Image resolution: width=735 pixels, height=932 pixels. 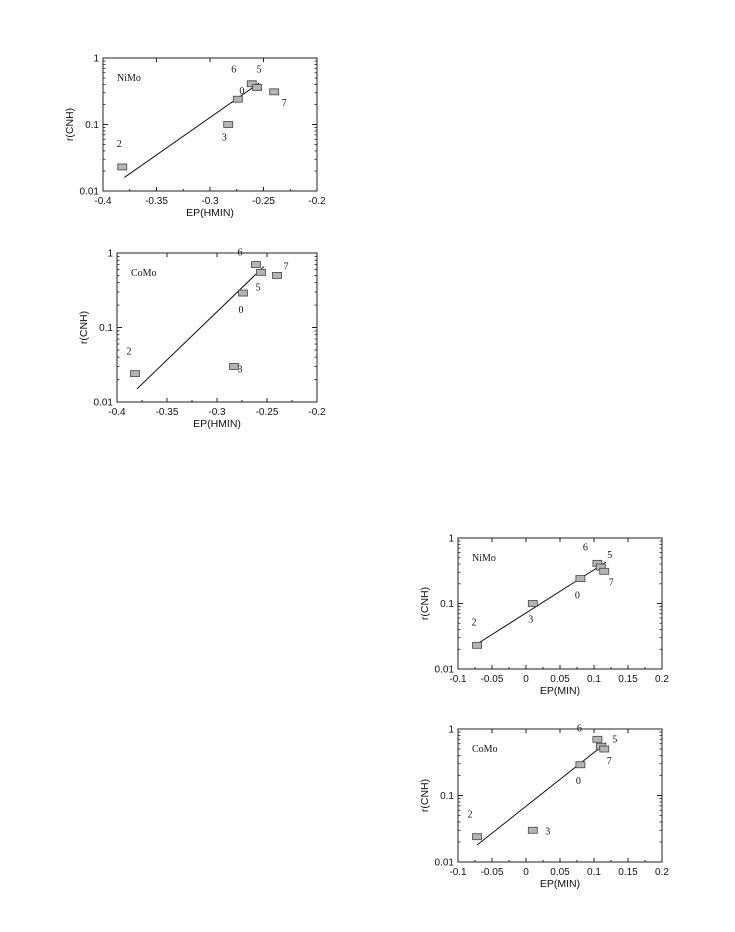 I want to click on x-tick-label: -0.3, so click(x=210, y=201).